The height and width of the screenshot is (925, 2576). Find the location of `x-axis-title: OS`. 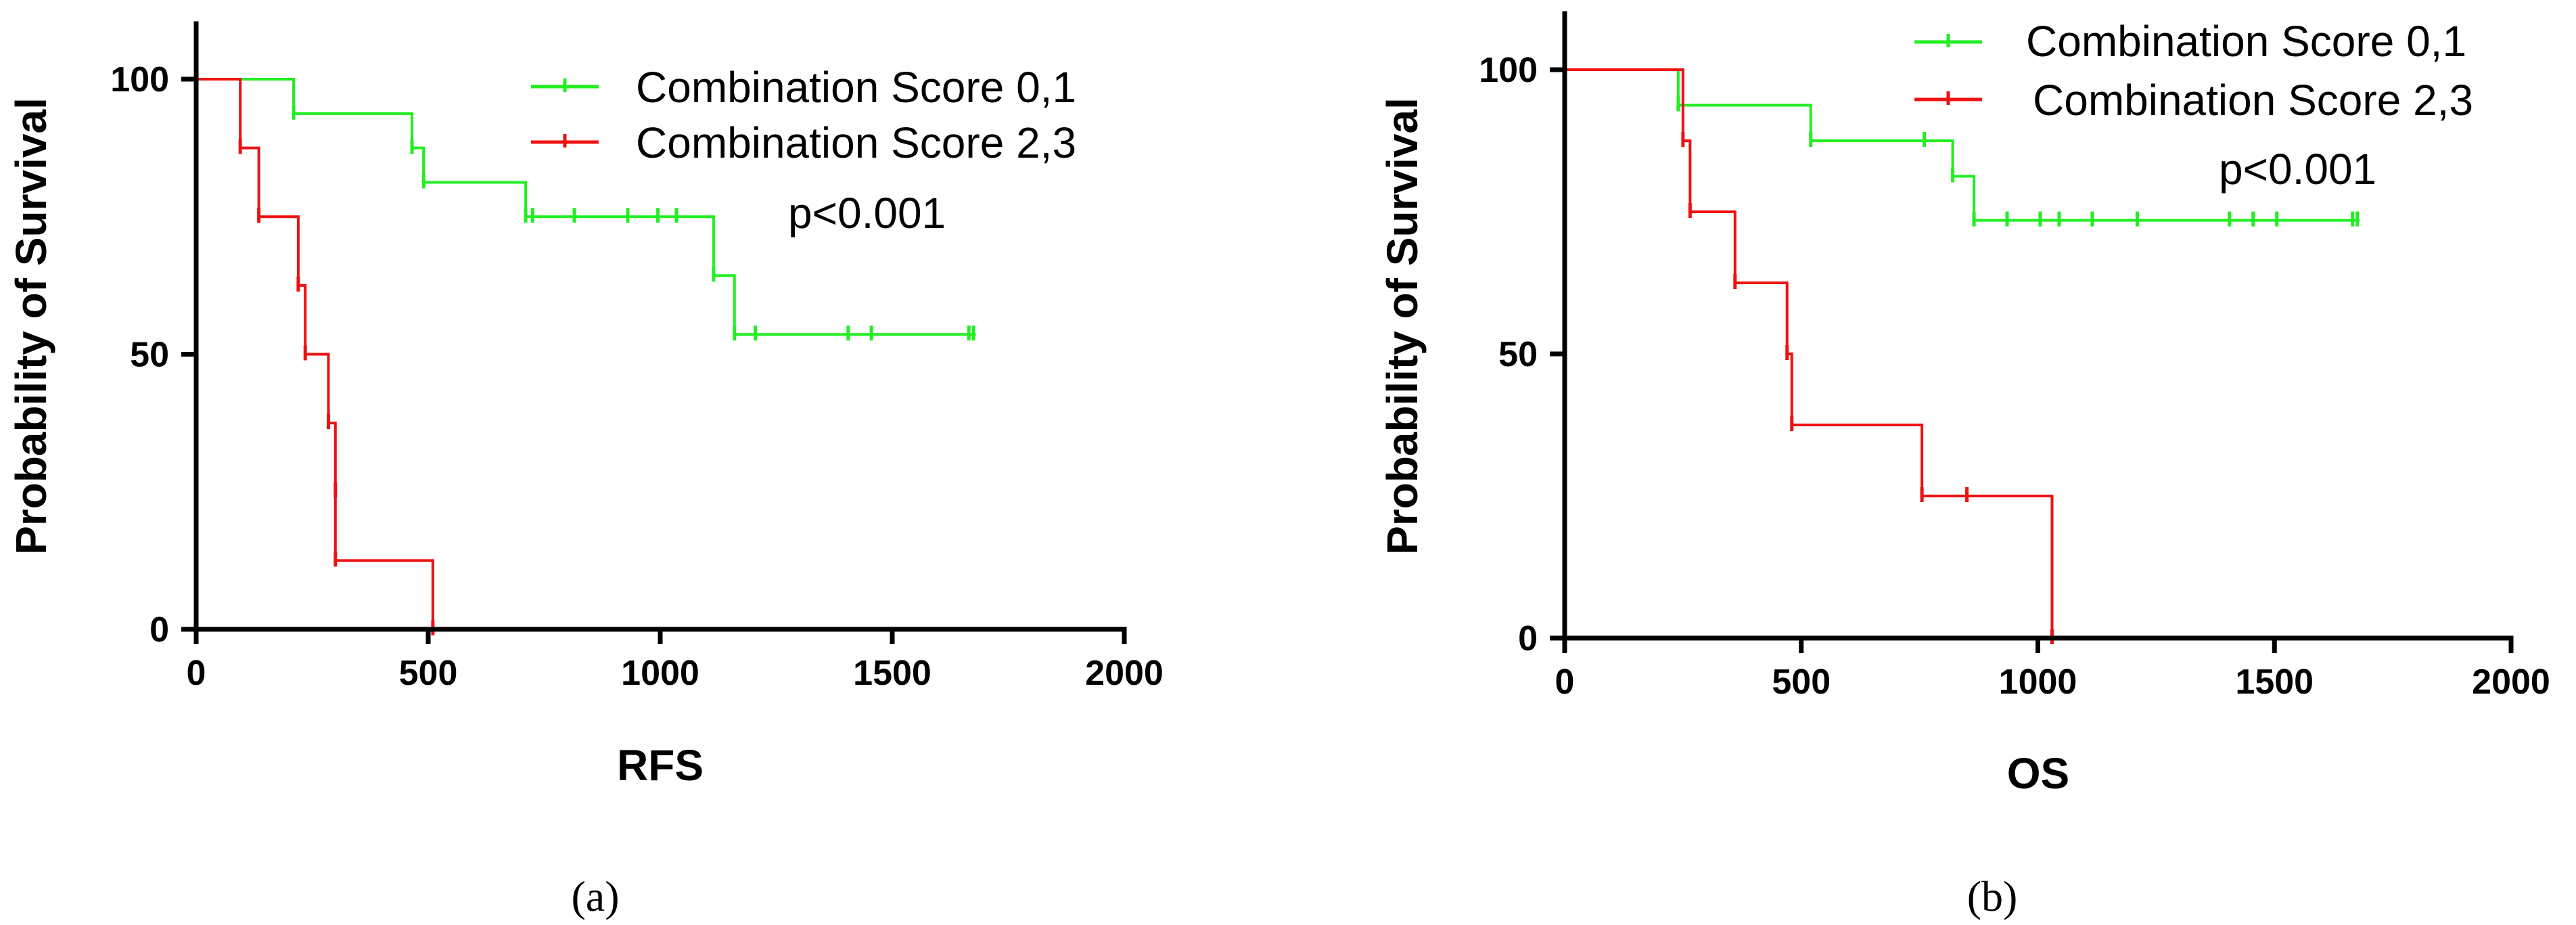

x-axis-title: OS is located at coordinates (2038, 773).